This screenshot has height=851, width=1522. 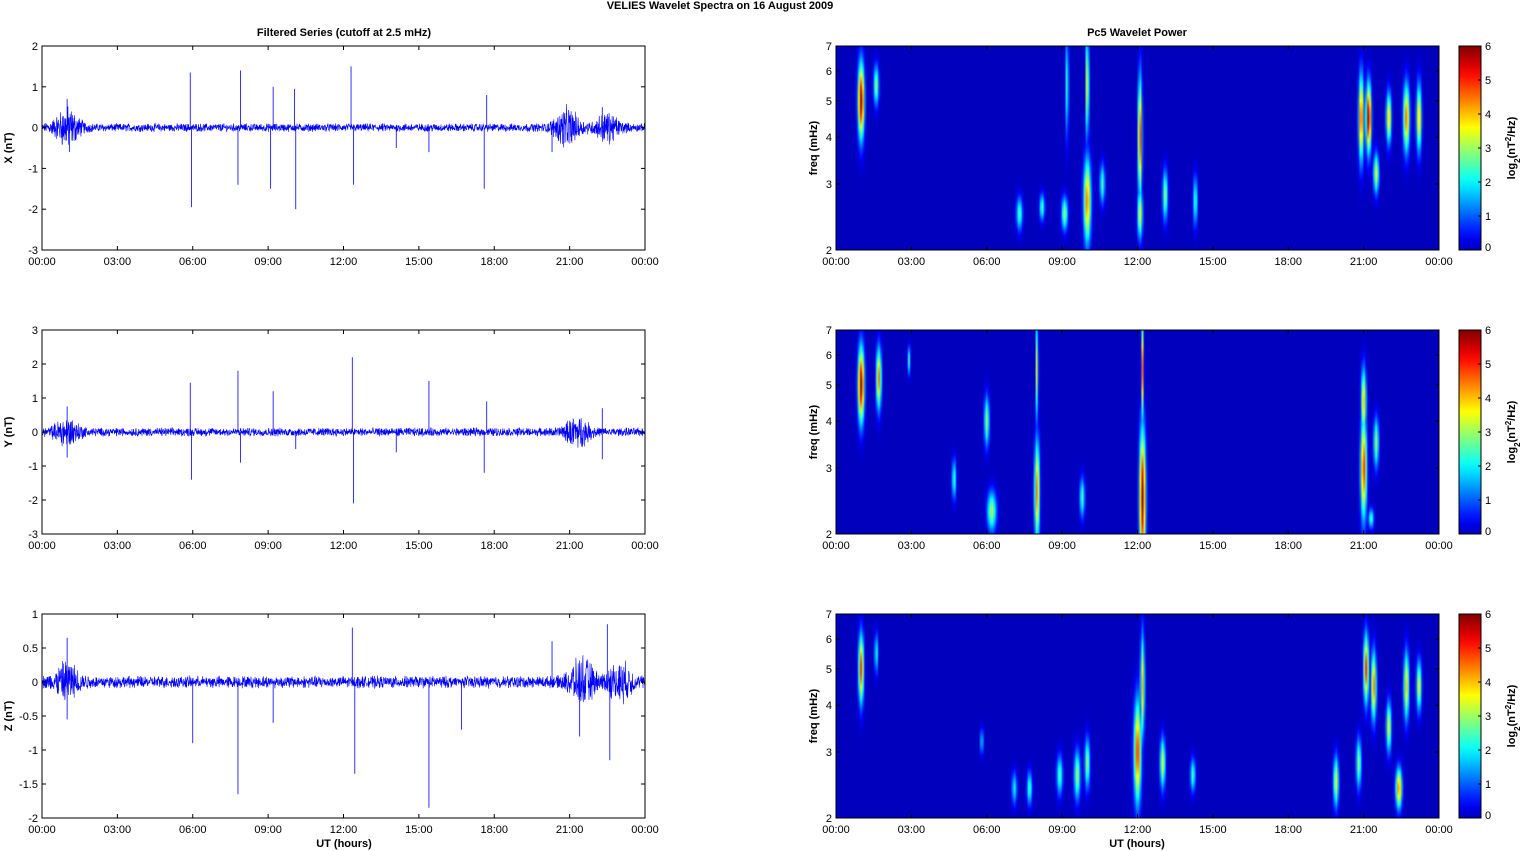 What do you see at coordinates (1062, 546) in the screenshot?
I see `spectrum-y-xtick-label: 09:00` at bounding box center [1062, 546].